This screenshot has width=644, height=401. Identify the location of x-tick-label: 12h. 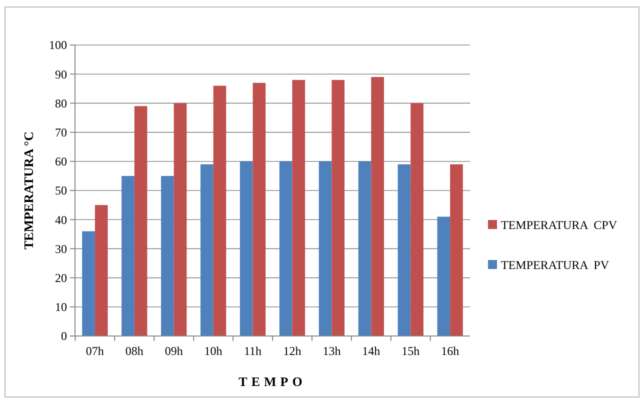
(292, 351).